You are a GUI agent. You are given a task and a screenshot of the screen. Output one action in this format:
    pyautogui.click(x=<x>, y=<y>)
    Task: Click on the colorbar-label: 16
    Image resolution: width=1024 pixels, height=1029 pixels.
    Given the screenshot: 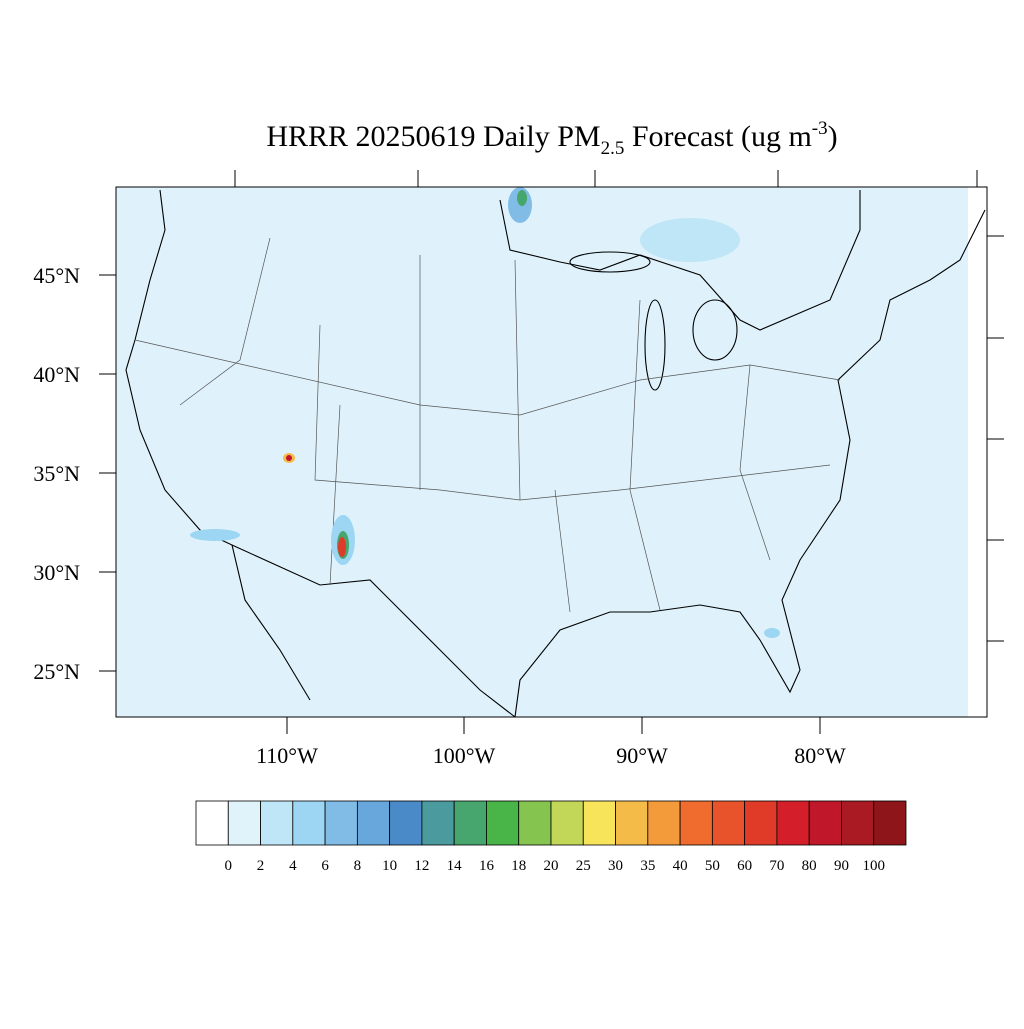 What is the action you would take?
    pyautogui.click(x=487, y=866)
    